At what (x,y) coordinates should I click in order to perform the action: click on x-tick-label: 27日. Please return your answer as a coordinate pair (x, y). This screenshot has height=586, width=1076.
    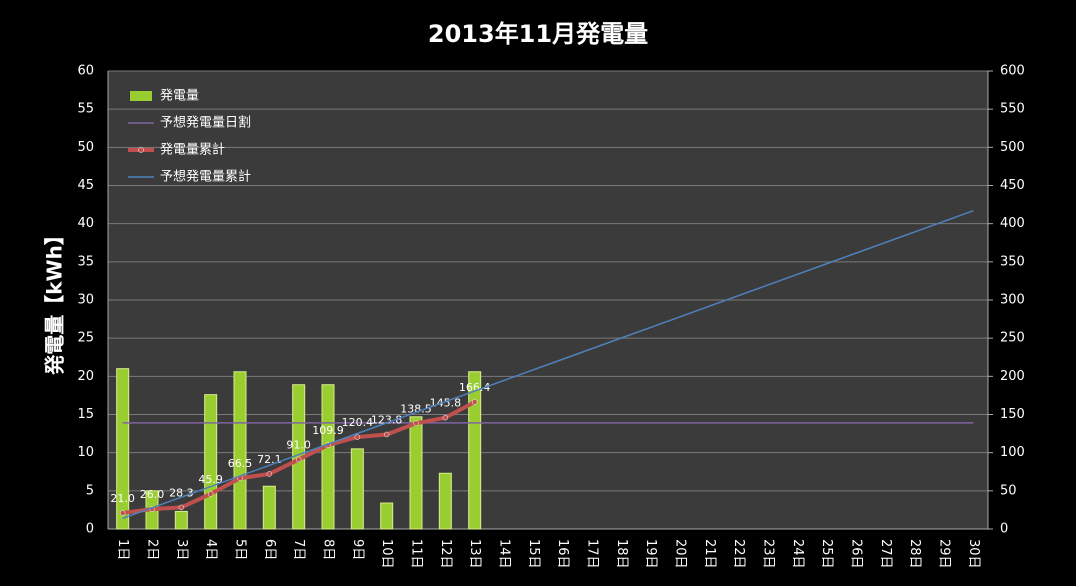
    Looking at the image, I should click on (885, 554).